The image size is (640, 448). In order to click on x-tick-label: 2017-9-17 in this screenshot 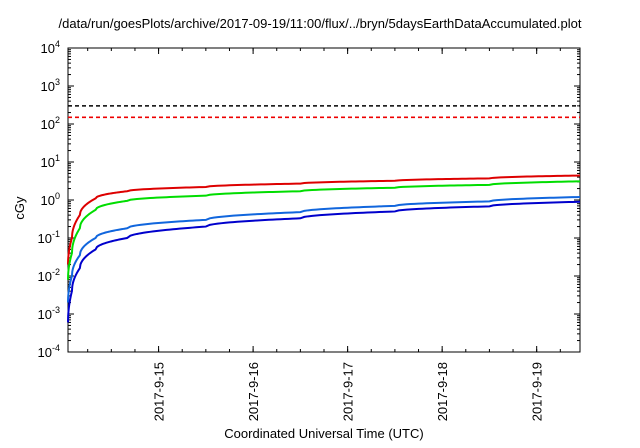, I will do `click(348, 391)`.